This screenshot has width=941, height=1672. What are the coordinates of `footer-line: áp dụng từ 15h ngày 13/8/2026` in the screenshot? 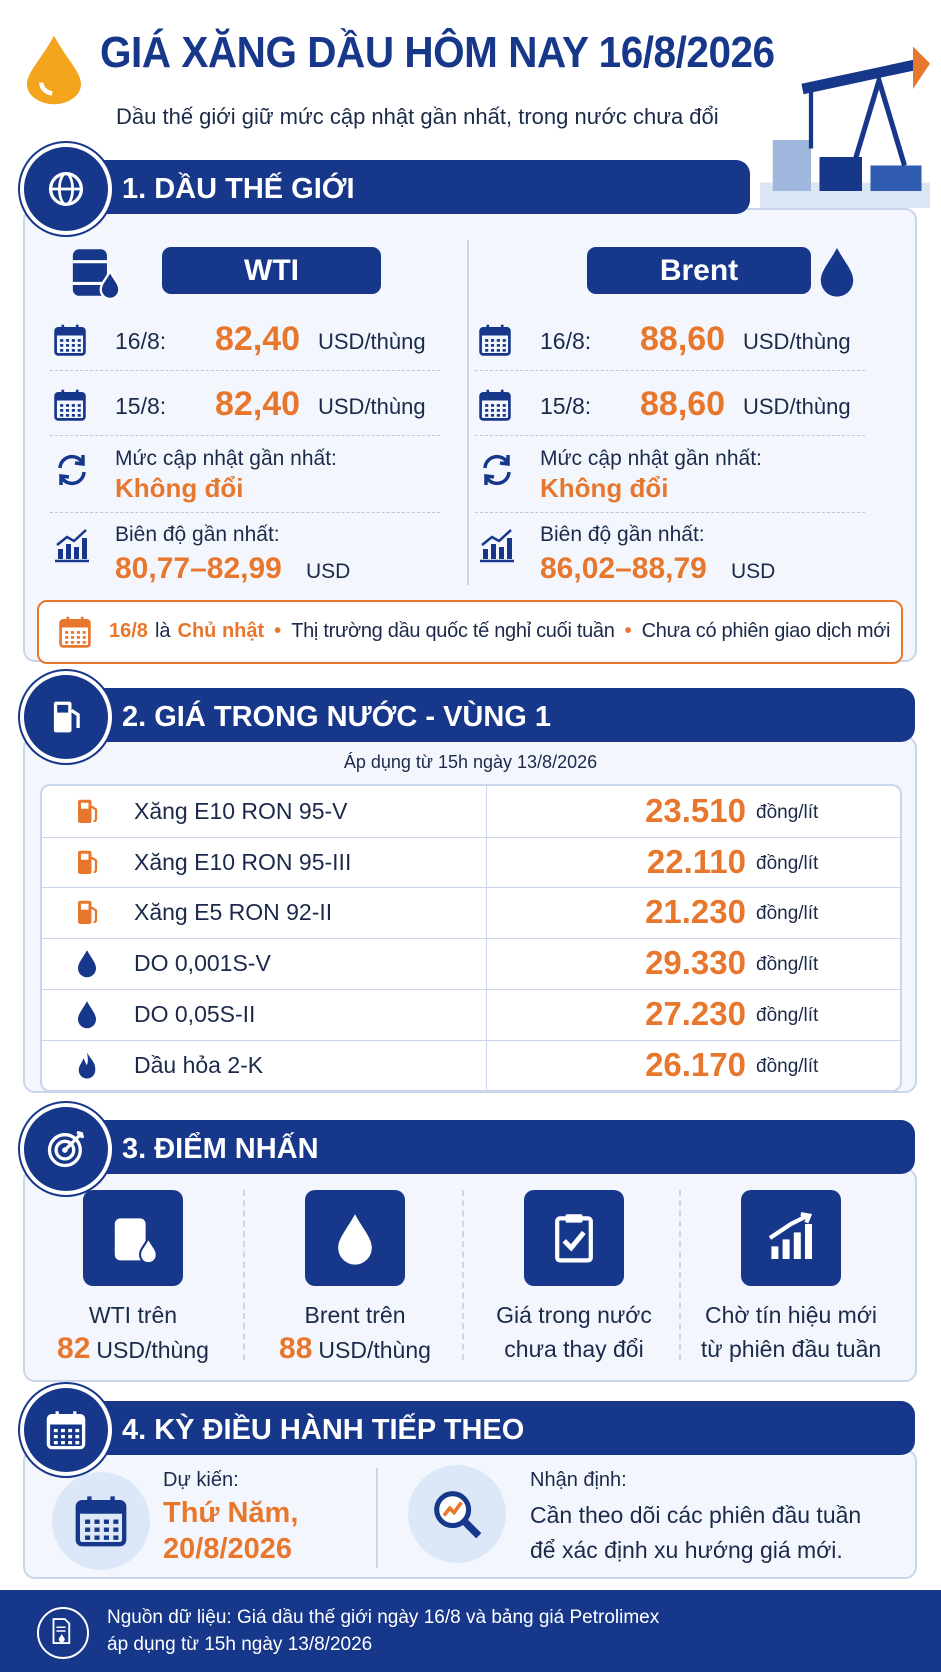 It's located at (240, 1644).